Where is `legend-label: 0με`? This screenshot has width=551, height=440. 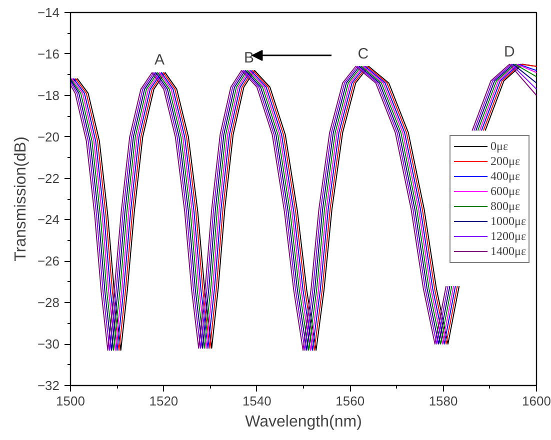 legend-label: 0με is located at coordinates (499, 146).